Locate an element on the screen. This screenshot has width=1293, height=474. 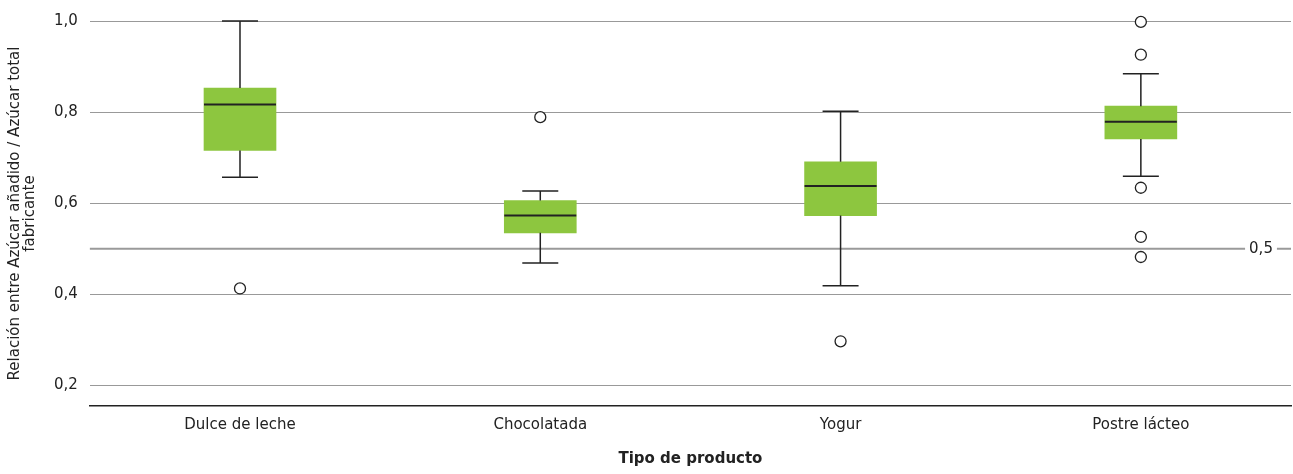
y-tick-label: 0,2 is located at coordinates (66, 384).